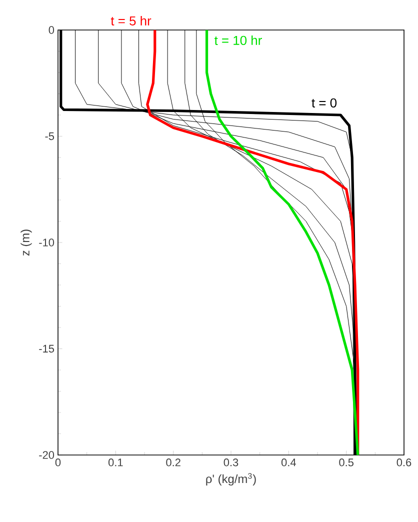 The image size is (418, 522). Describe the element at coordinates (404, 462) in the screenshot. I see `x-tick-label: 0.6` at that location.